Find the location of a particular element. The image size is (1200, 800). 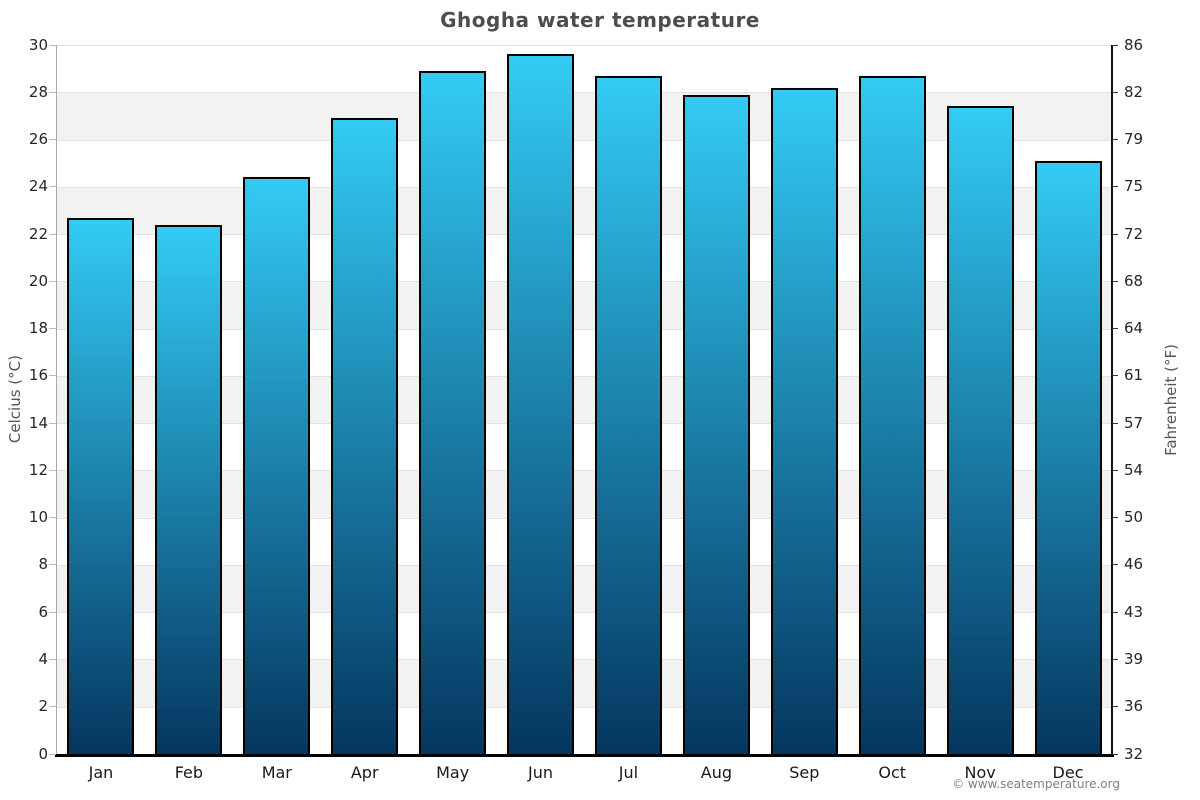

celsius-tick-label: 12 is located at coordinates (38, 469).